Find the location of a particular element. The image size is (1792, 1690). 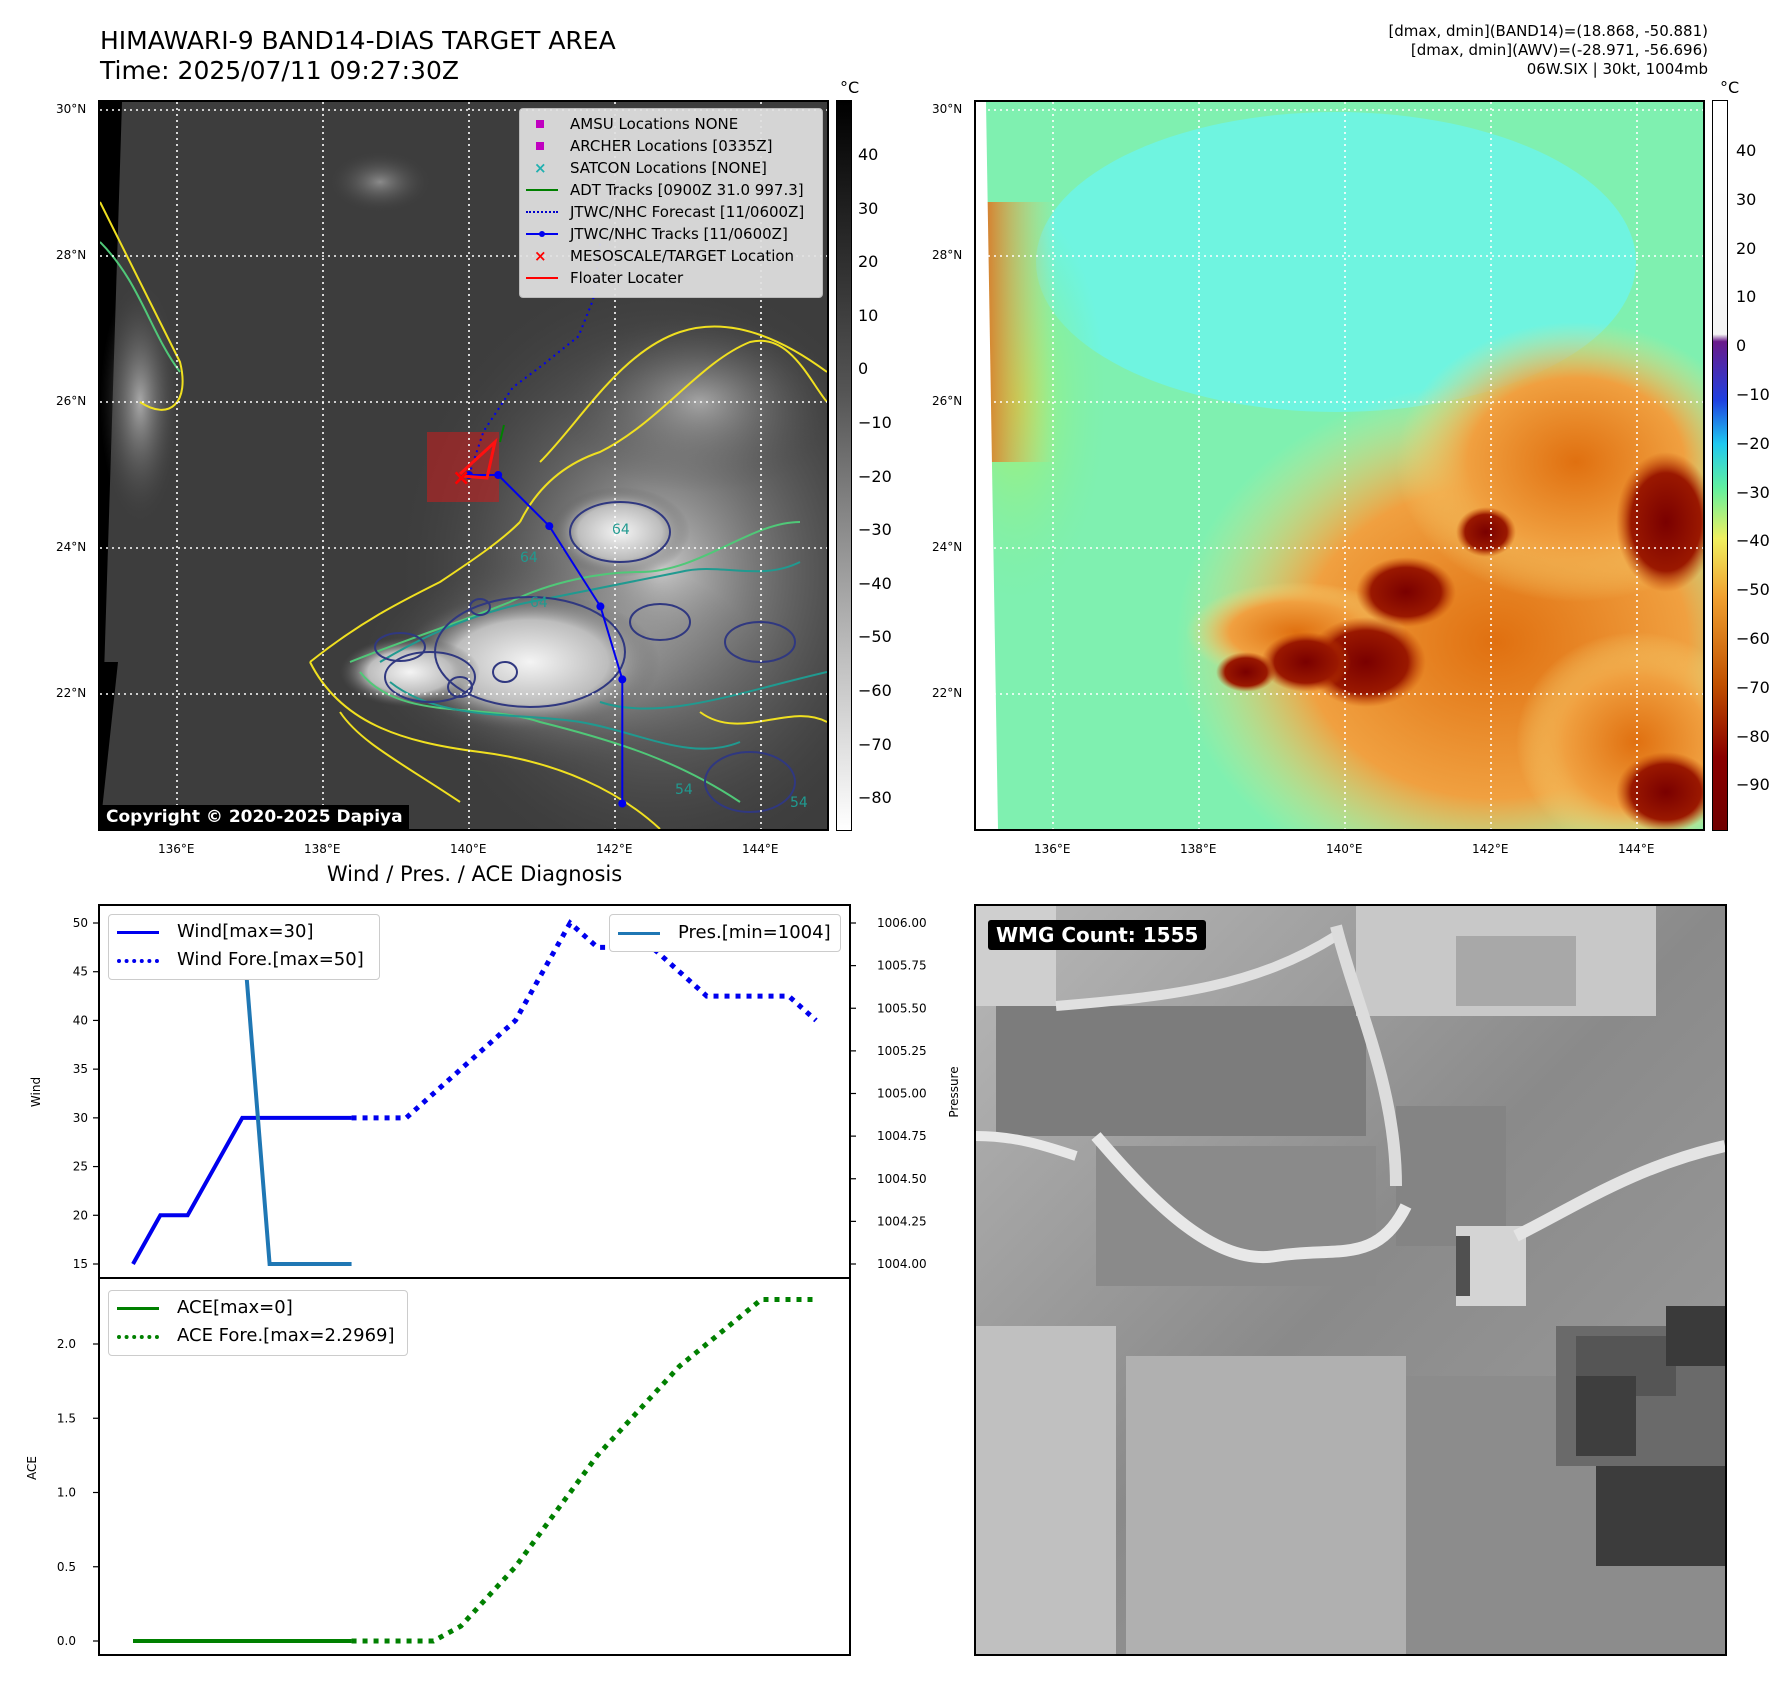

awv-range: [dmax, dmin](AWV)=(-28.971, -56.696) is located at coordinates (1559, 50).